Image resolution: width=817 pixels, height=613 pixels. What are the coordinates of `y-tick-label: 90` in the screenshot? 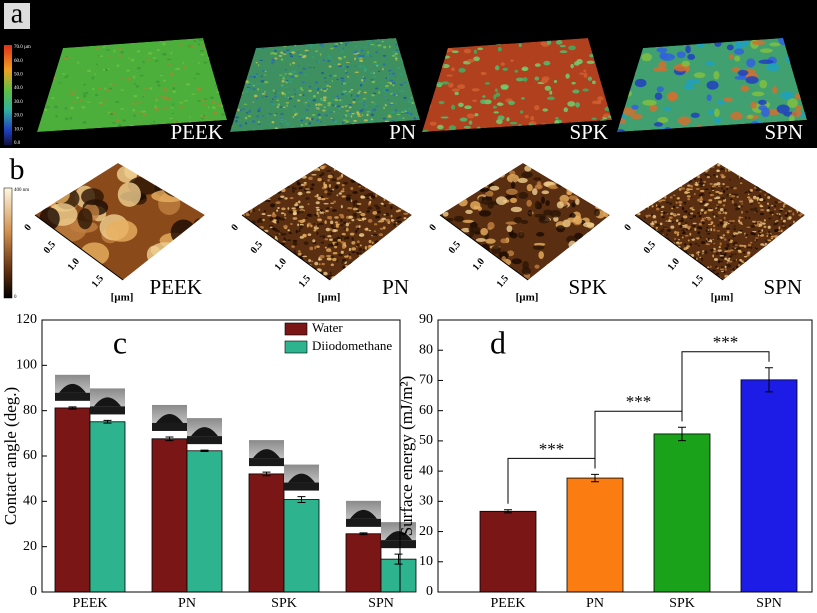 It's located at (426, 319).